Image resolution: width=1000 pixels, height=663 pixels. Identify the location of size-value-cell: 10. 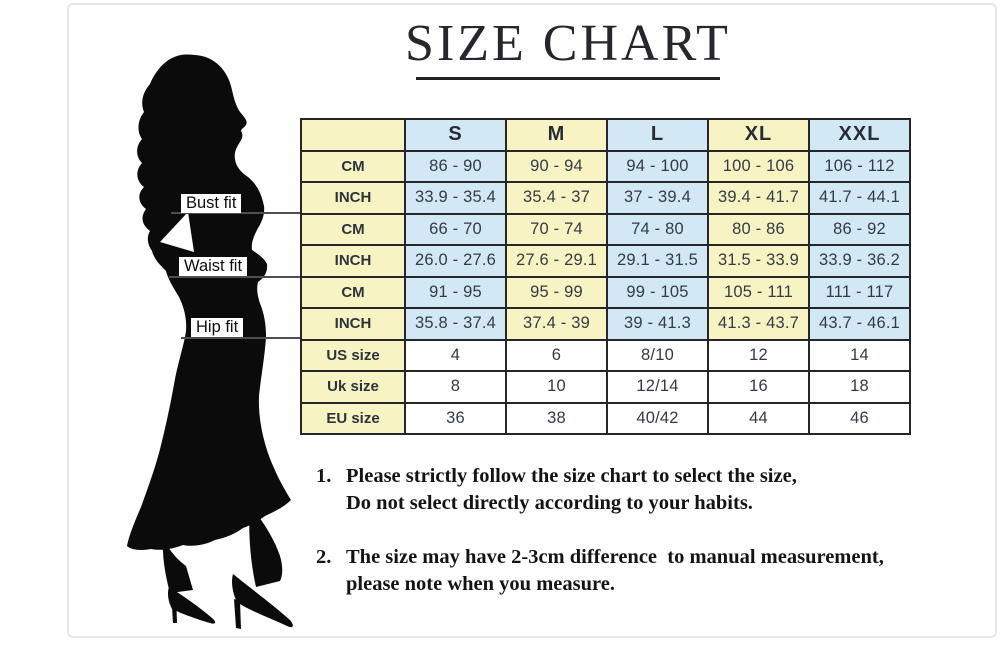
(556, 387).